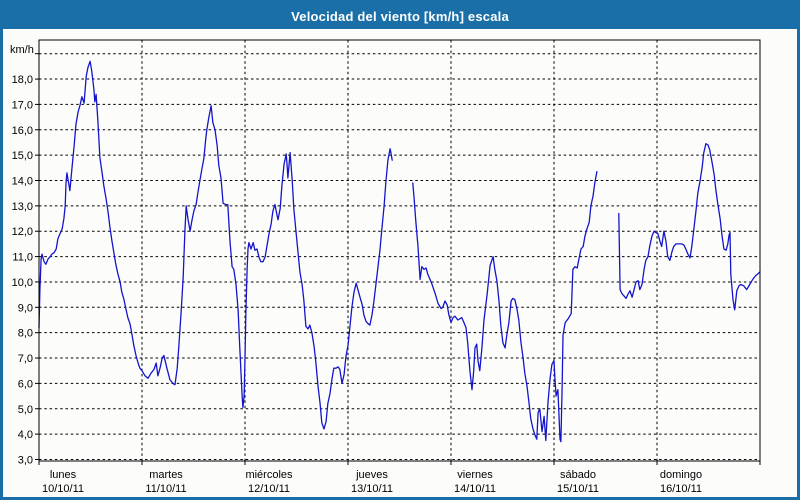  Describe the element at coordinates (25, 435) in the screenshot. I see `y-tick-label: 4,0` at that location.